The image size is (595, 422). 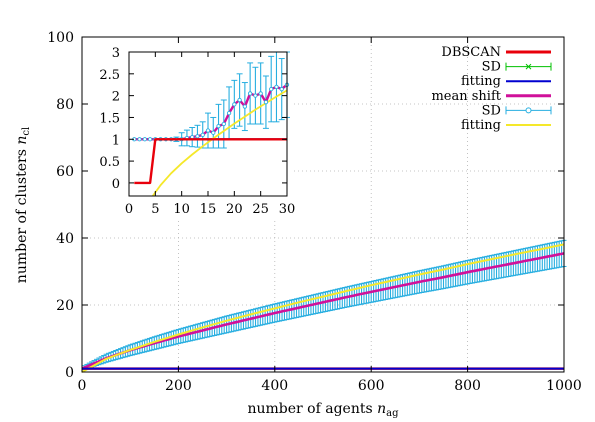 I want to click on y-tick-label: 20, so click(x=65, y=306).